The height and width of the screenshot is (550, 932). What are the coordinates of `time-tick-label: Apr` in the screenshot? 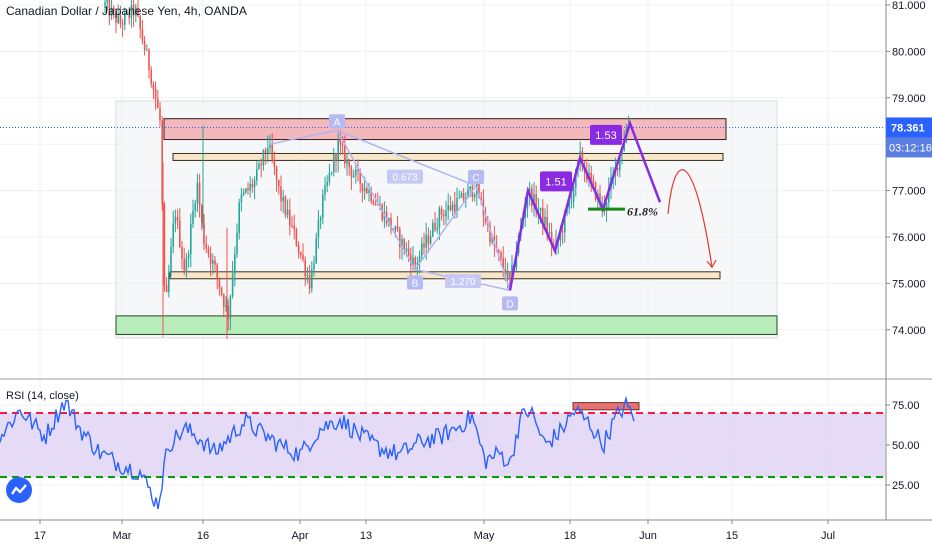 It's located at (299, 536).